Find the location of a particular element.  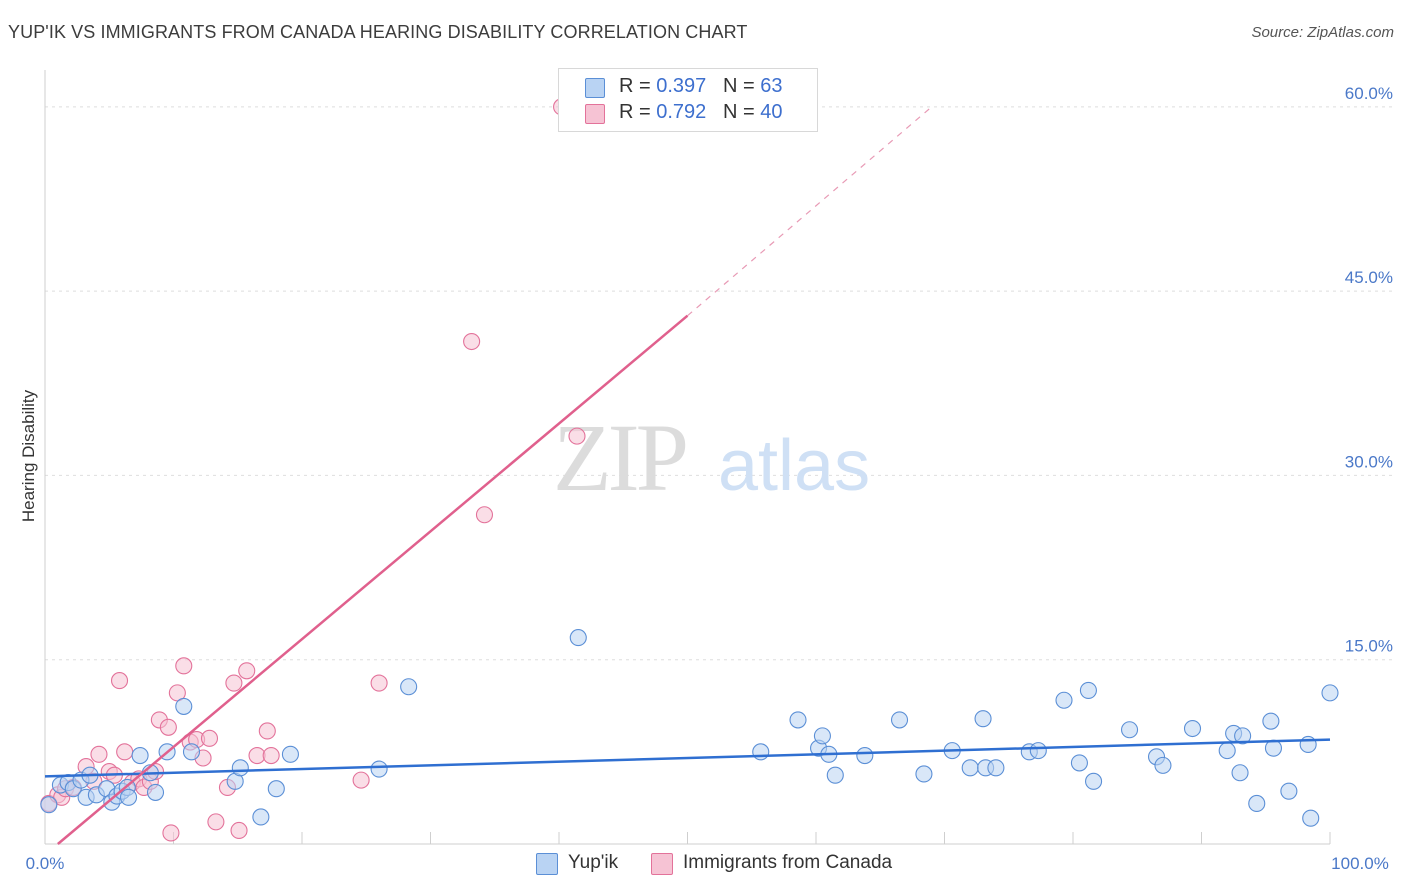

y-tick-labels: 15.0% 30.0% 45.0% 60.0% is located at coordinates (1369, 370).